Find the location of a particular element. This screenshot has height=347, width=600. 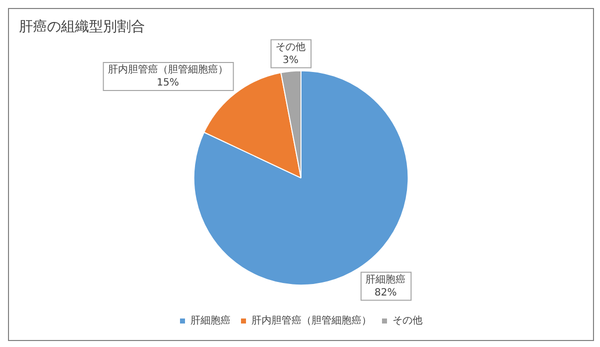

data-label: 82% is located at coordinates (385, 292).